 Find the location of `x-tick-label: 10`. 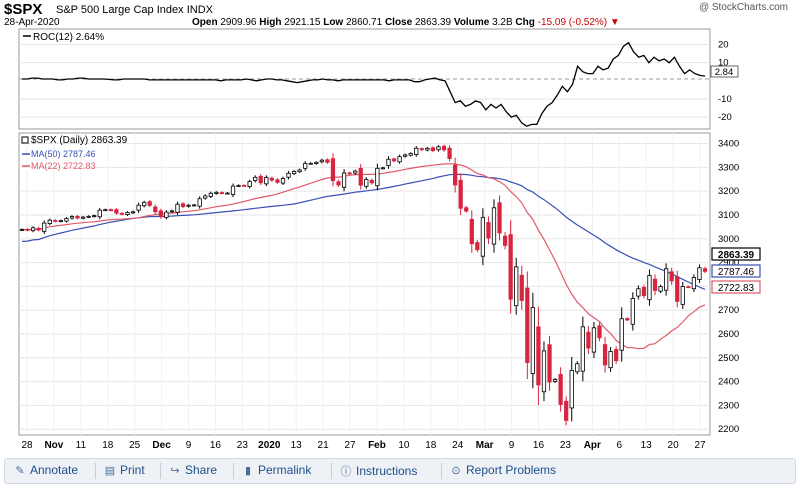

x-tick-label: 10 is located at coordinates (404, 445).